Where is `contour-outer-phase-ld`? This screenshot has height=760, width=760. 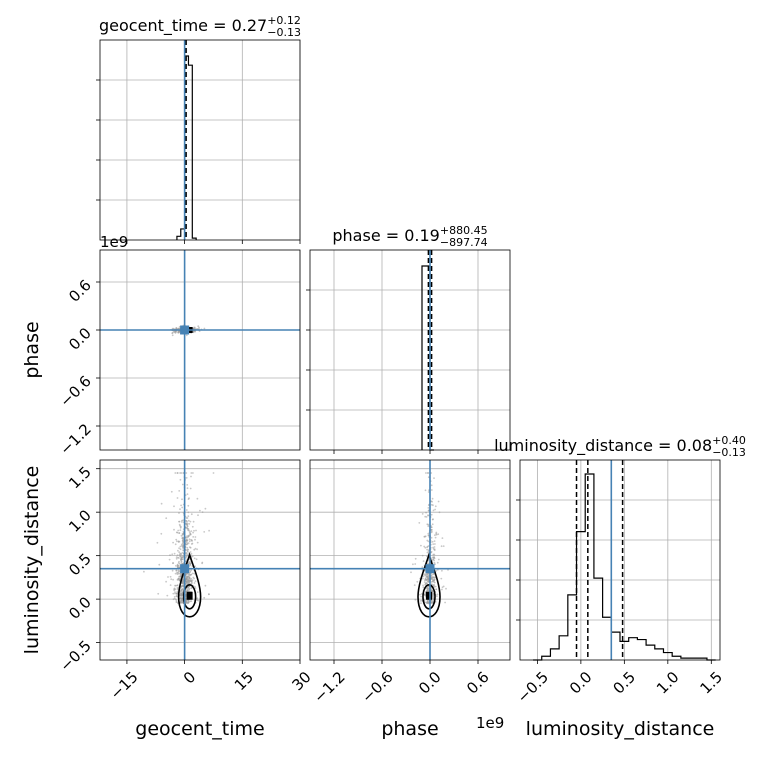
contour-outer-phase-ld is located at coordinates (429, 585).